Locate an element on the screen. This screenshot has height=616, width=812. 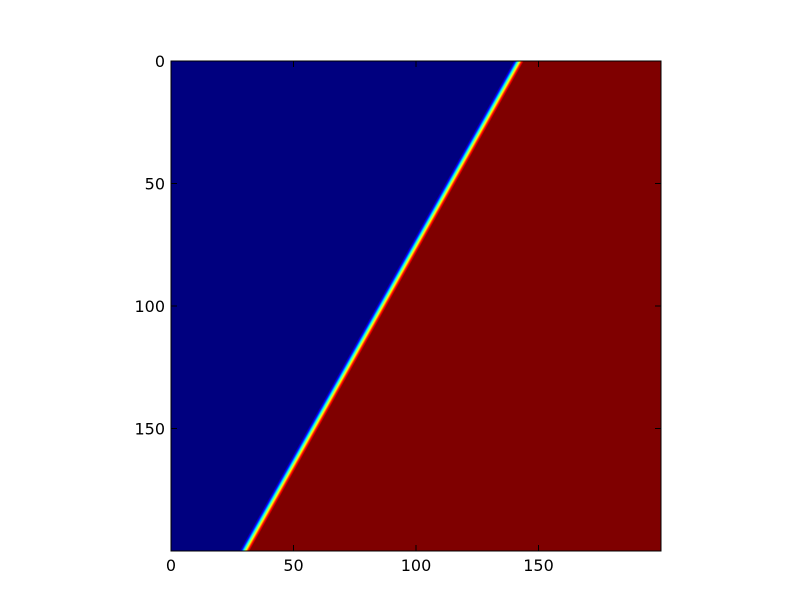
y-tick-label: 150 is located at coordinates (149, 429).